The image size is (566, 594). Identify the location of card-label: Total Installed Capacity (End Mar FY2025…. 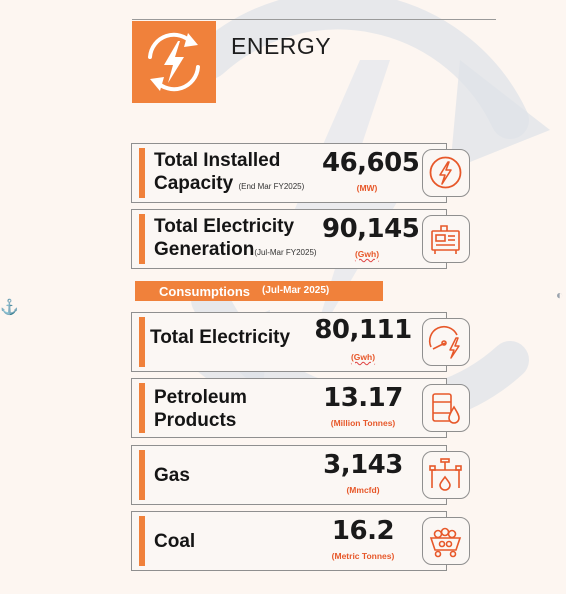
(229, 173).